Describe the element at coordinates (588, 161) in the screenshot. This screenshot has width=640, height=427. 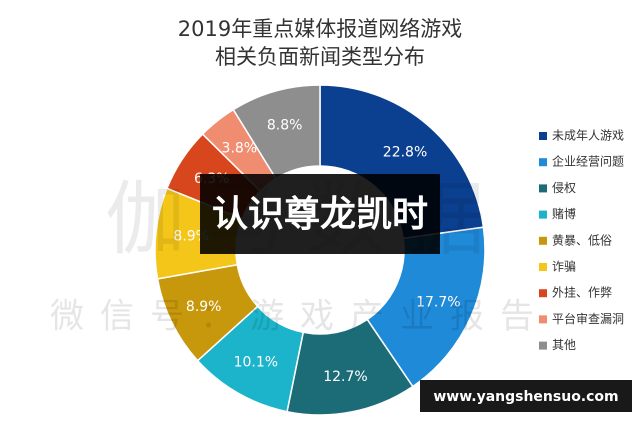
I see `legend-label: 企业经营问题` at that location.